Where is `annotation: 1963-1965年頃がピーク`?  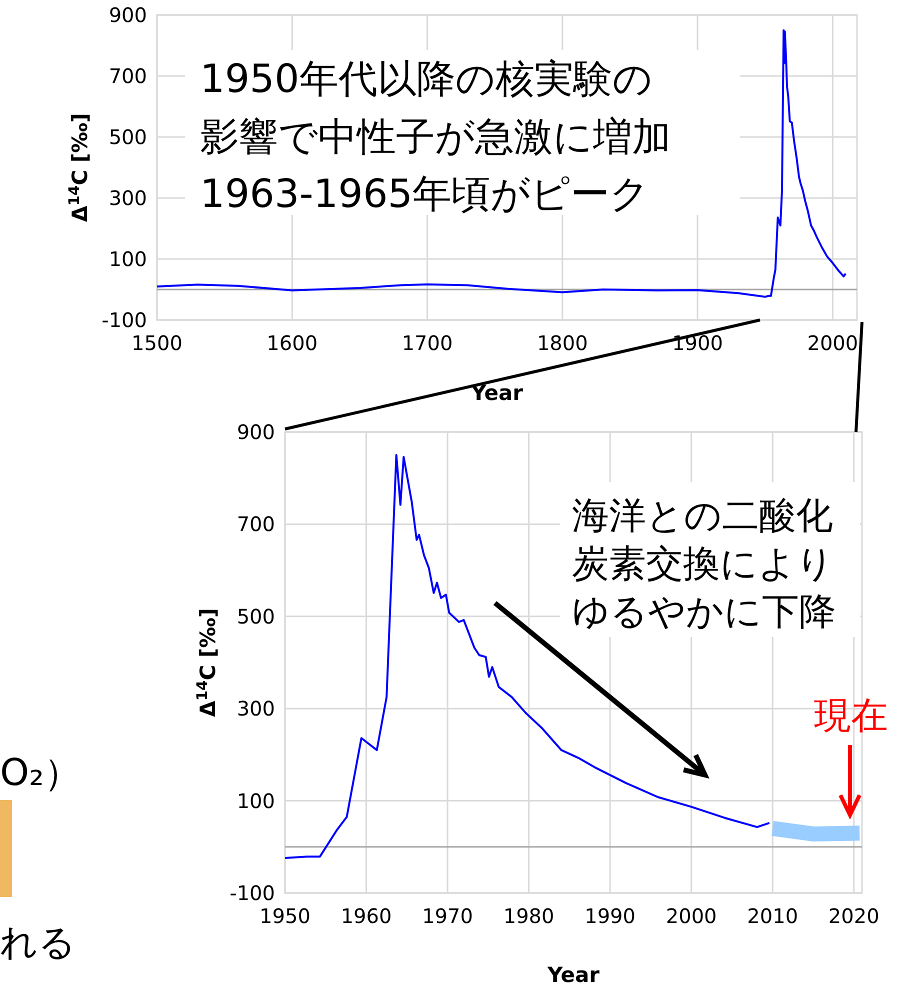
annotation: 1963-1965年頃がピーク is located at coordinates (425, 194).